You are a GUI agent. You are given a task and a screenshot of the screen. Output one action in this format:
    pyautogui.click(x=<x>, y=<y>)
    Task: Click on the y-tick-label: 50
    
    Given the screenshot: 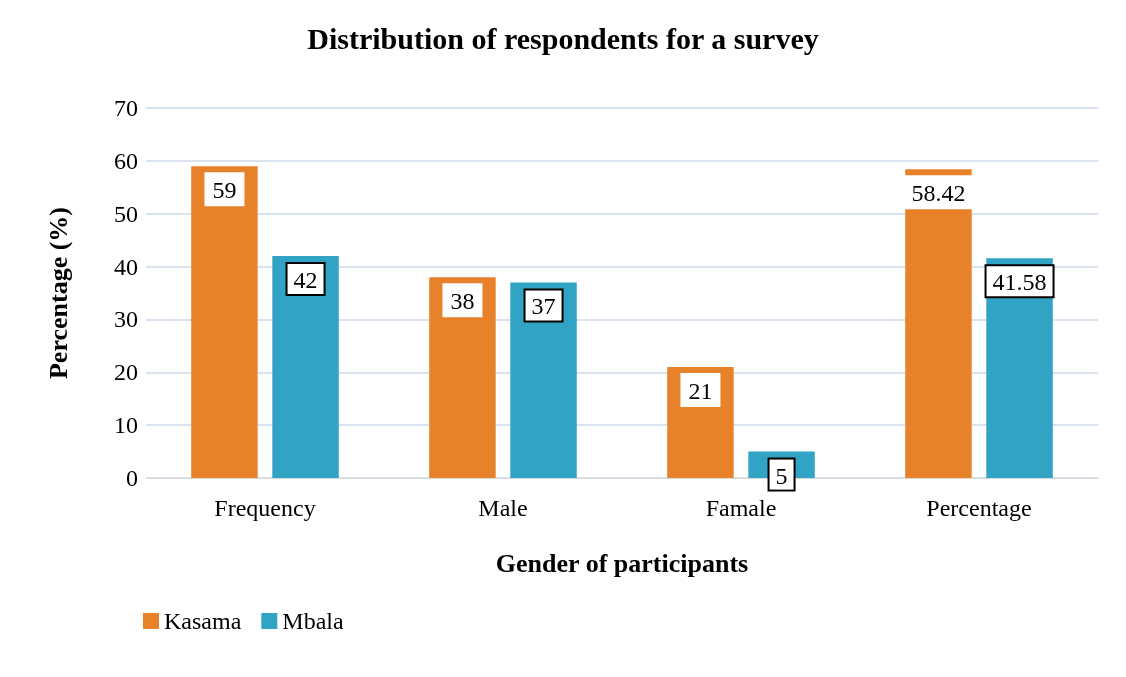 What is the action you would take?
    pyautogui.click(x=126, y=213)
    